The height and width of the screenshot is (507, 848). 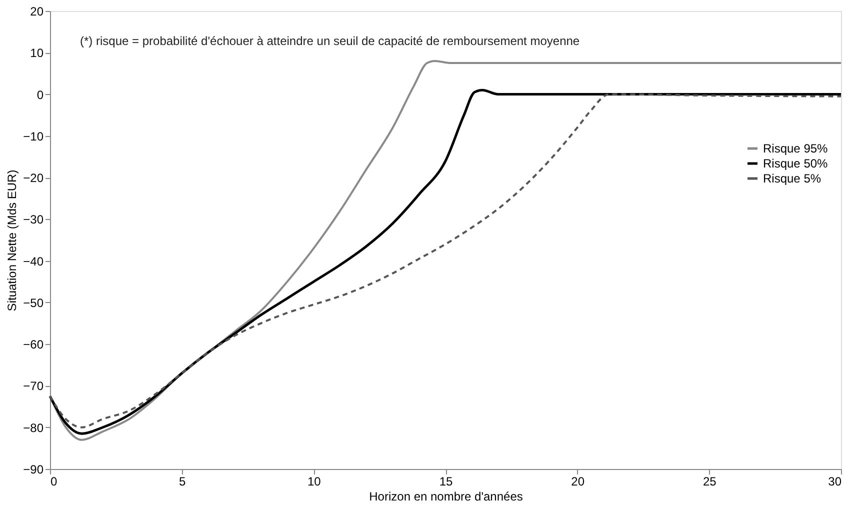 What do you see at coordinates (709, 481) in the screenshot?
I see `x-tick-label: 25` at bounding box center [709, 481].